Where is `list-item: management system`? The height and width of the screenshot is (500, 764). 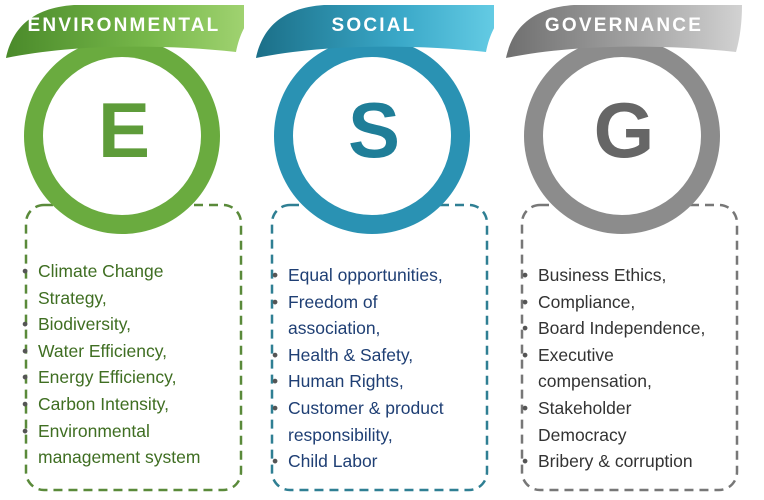 list-item: management system is located at coordinates (119, 457).